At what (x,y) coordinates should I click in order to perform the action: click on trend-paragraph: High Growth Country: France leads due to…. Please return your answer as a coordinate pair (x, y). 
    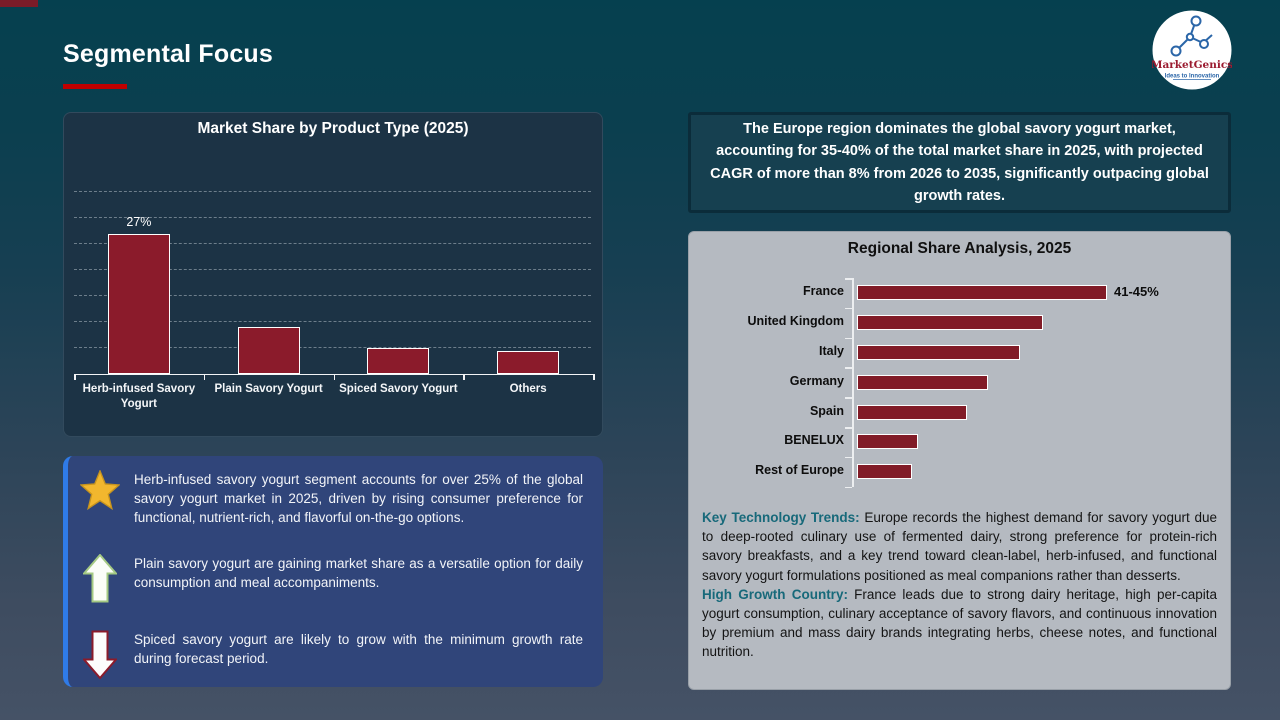
    Looking at the image, I should click on (959, 623).